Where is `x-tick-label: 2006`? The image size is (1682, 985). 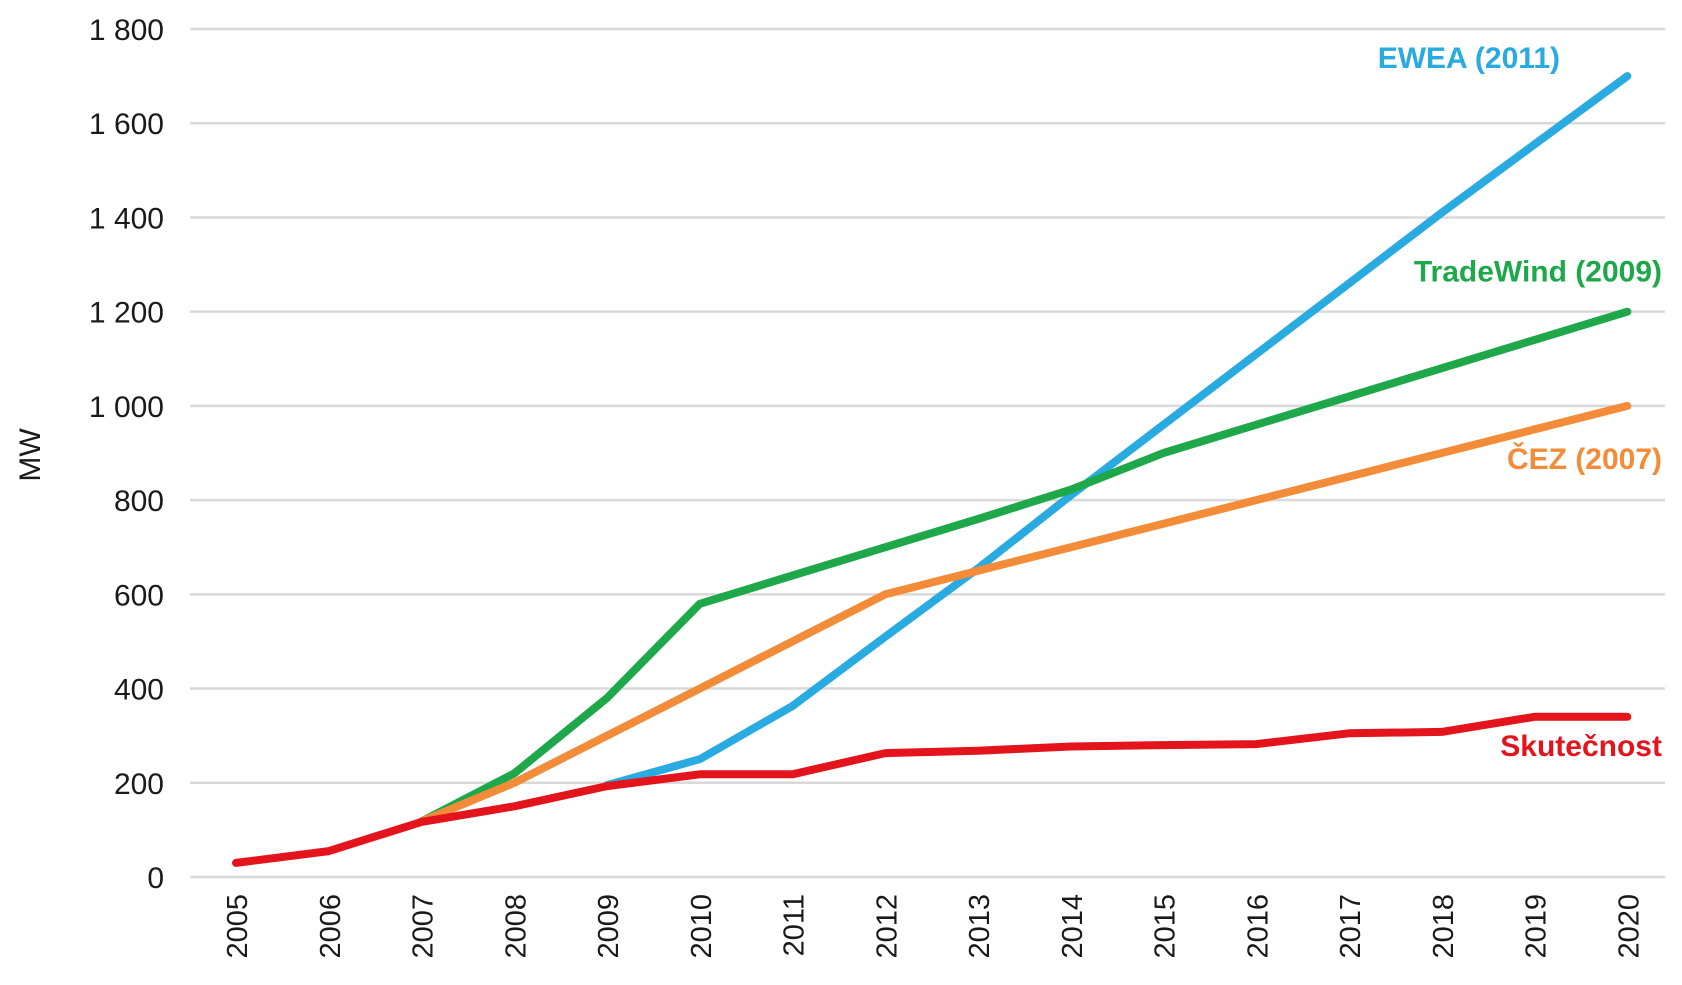 x-tick-label: 2006 is located at coordinates (331, 926).